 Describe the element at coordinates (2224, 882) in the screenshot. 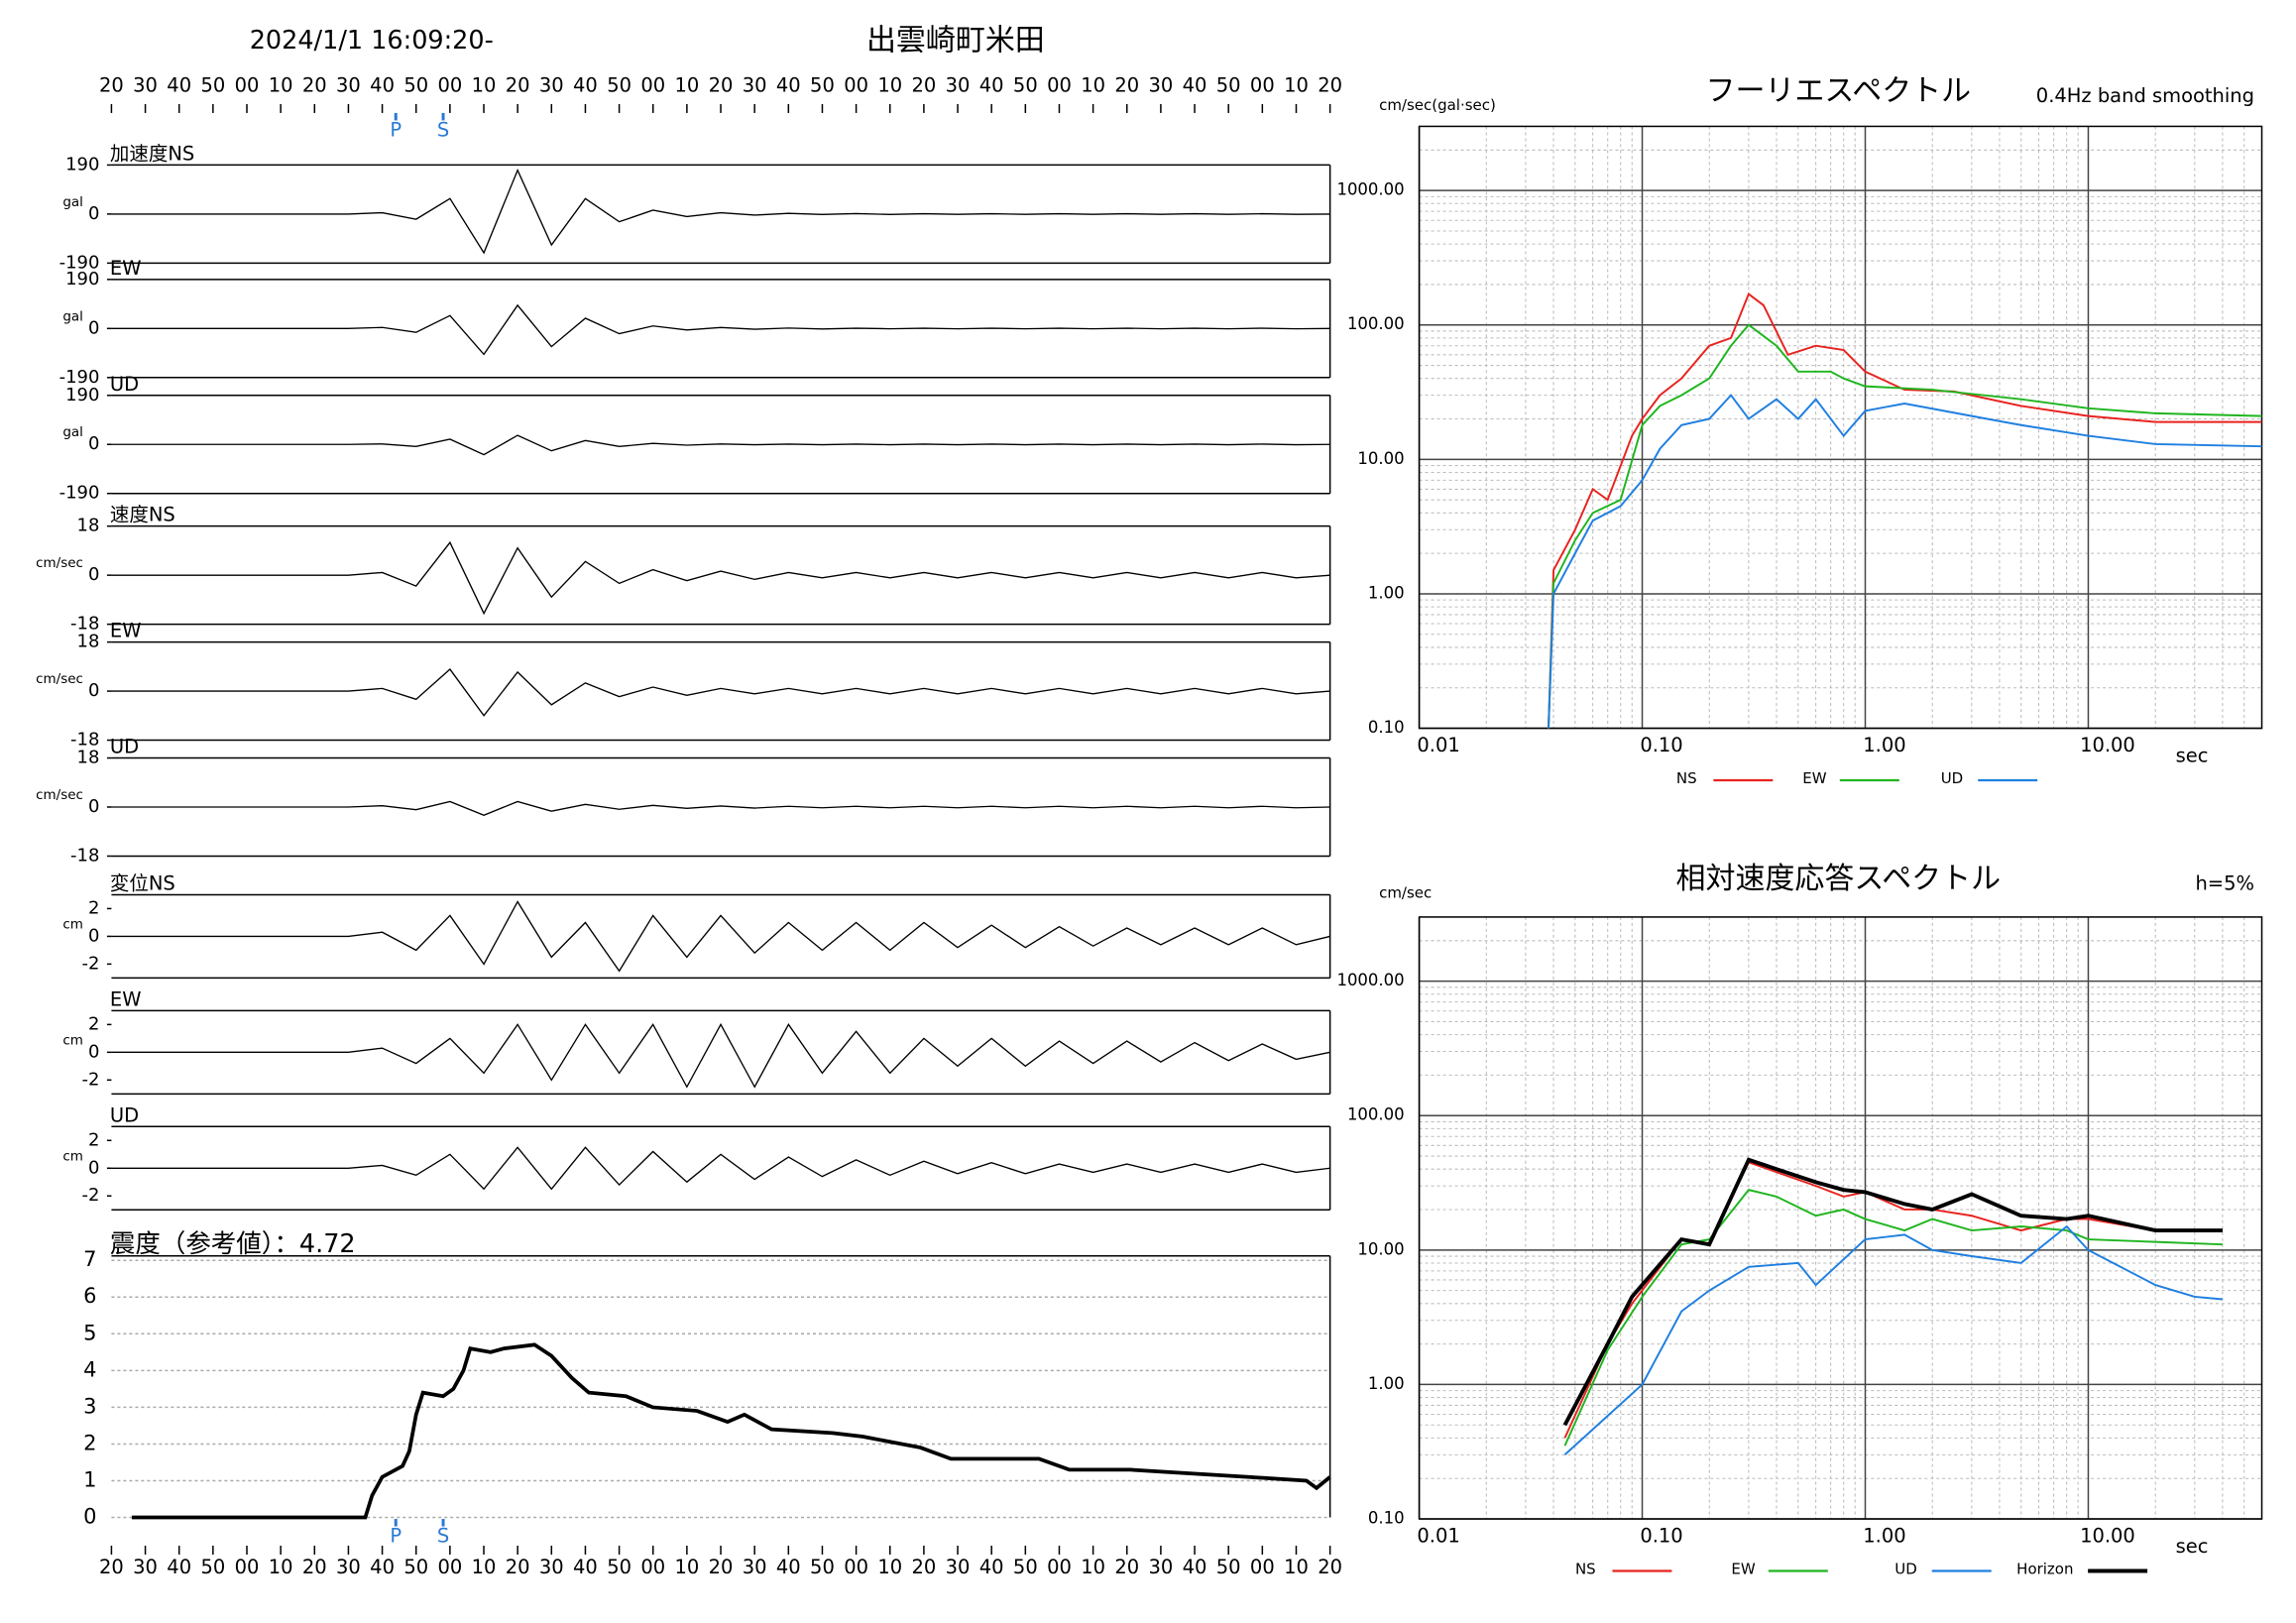

I see `spectrum-subtitle: h=5%` at that location.